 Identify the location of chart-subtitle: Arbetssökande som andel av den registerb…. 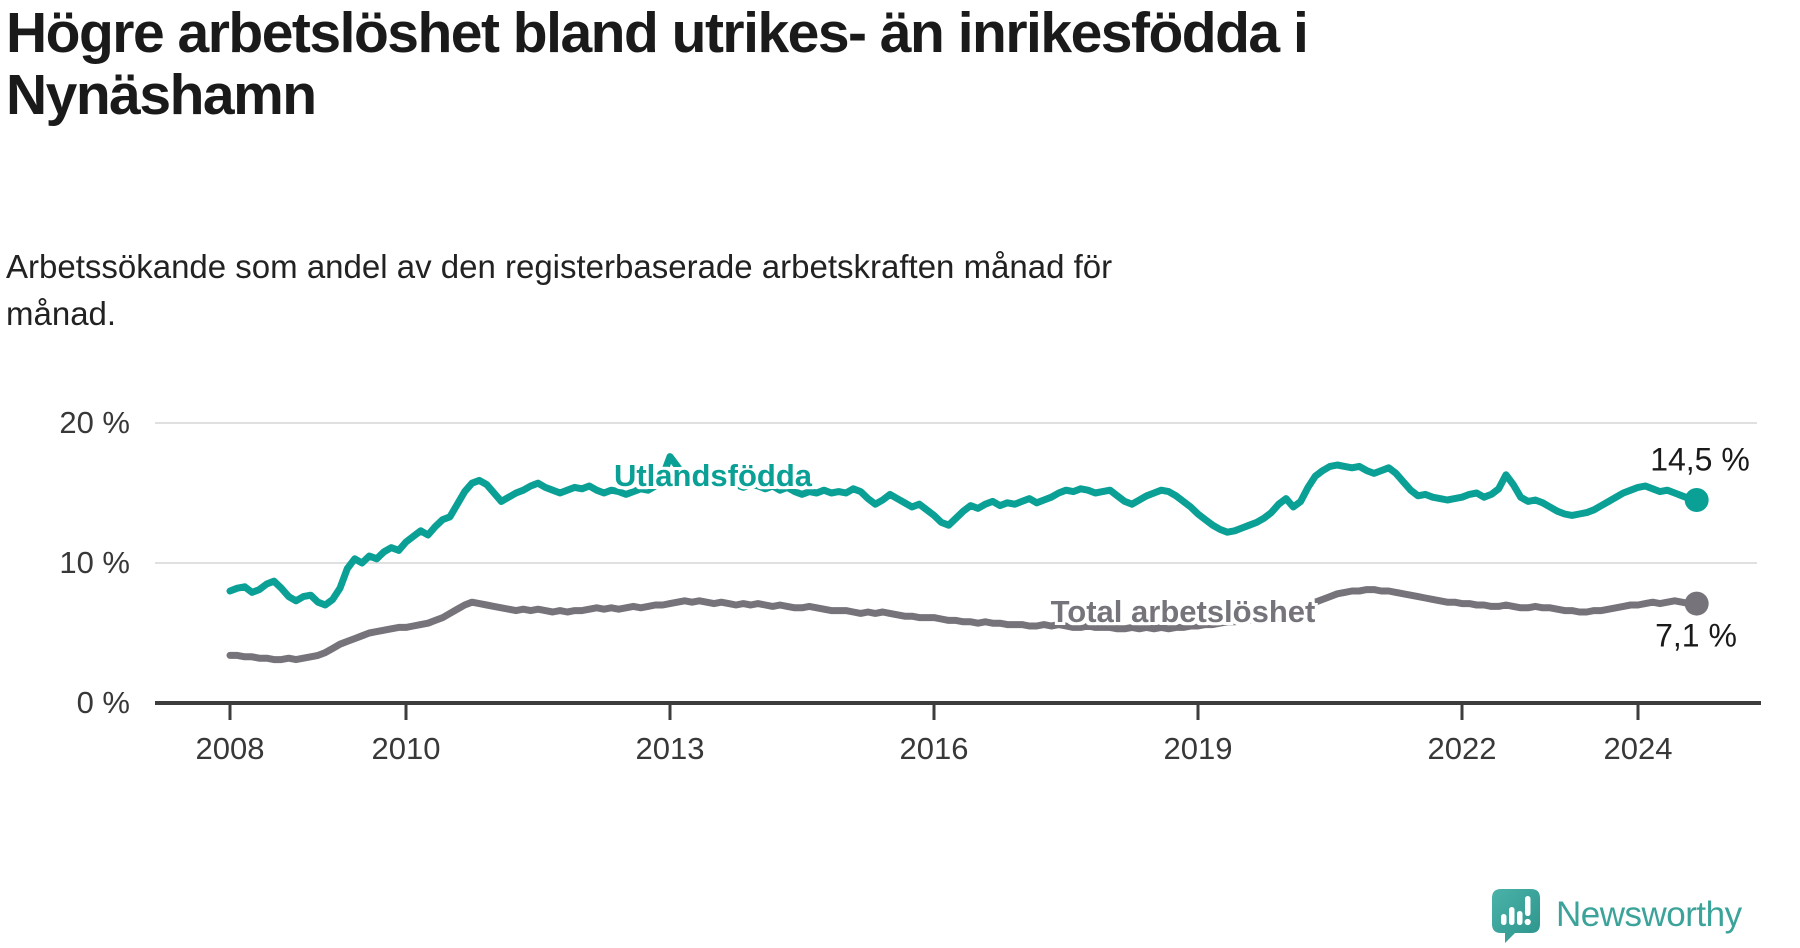
(786, 290).